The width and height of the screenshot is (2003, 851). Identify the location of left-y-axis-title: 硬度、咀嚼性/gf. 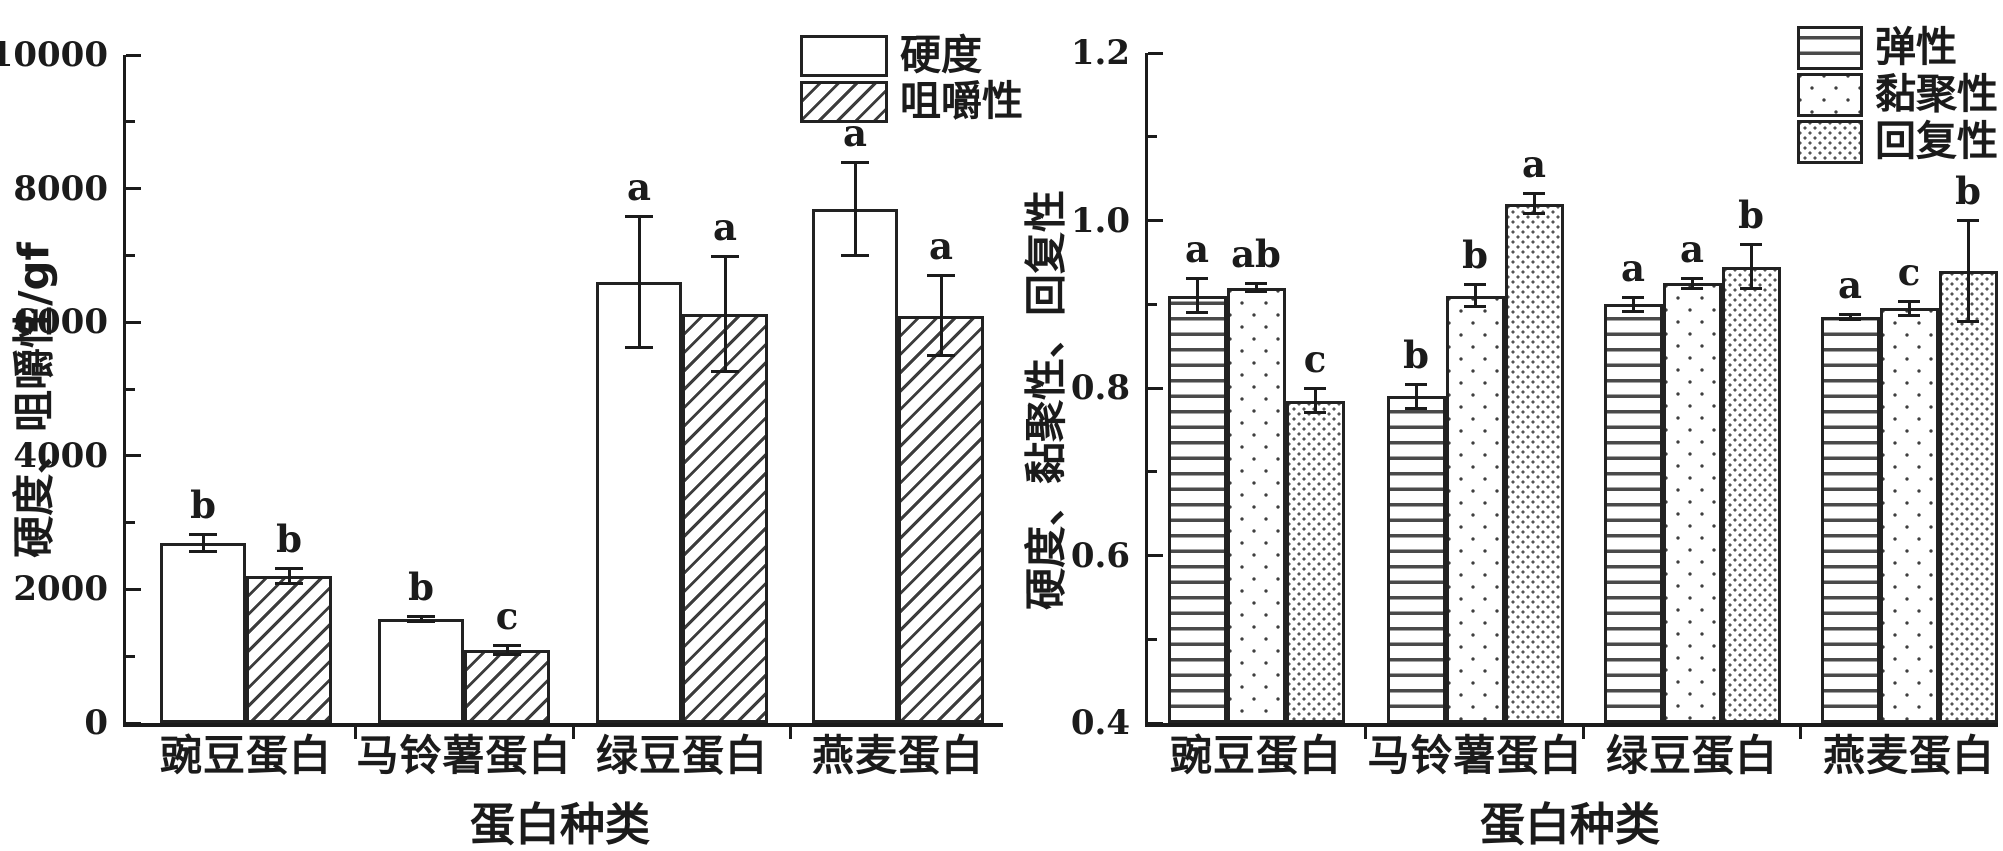
(34, 400).